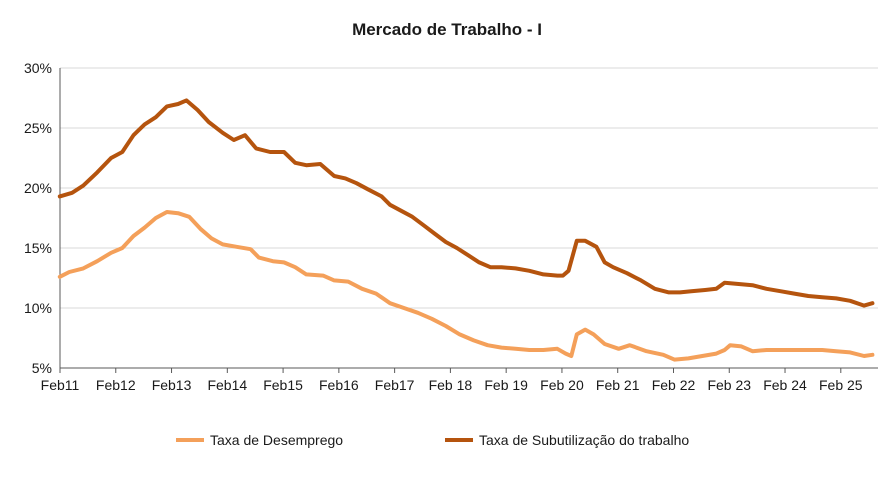  What do you see at coordinates (283, 385) in the screenshot?
I see `x-tick-label: Feb15` at bounding box center [283, 385].